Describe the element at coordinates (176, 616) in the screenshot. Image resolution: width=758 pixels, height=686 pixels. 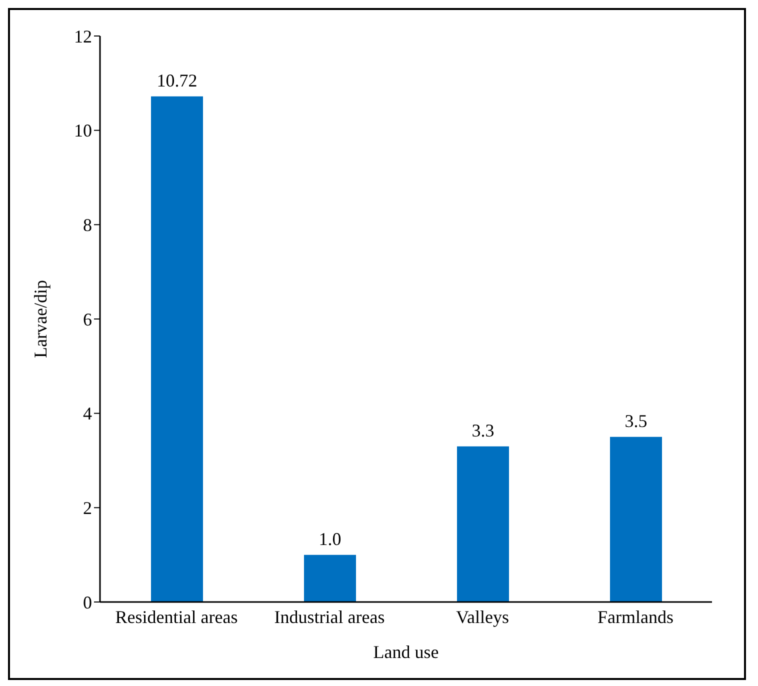
I see `x-tick-label: Residential areas` at that location.